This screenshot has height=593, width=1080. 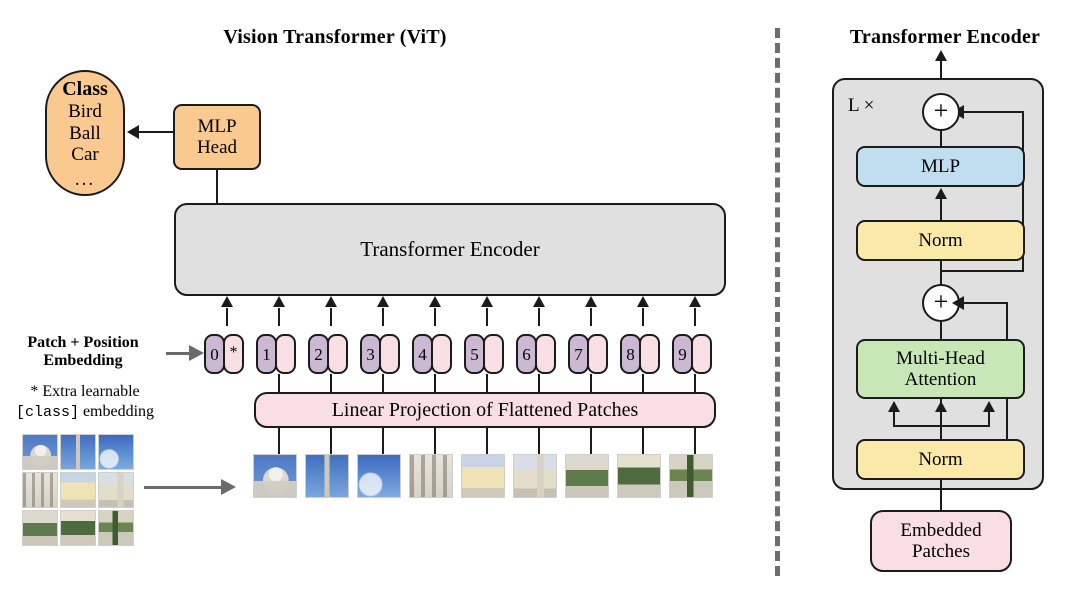 What do you see at coordinates (422, 354) in the screenshot?
I see `token-4: 4` at bounding box center [422, 354].